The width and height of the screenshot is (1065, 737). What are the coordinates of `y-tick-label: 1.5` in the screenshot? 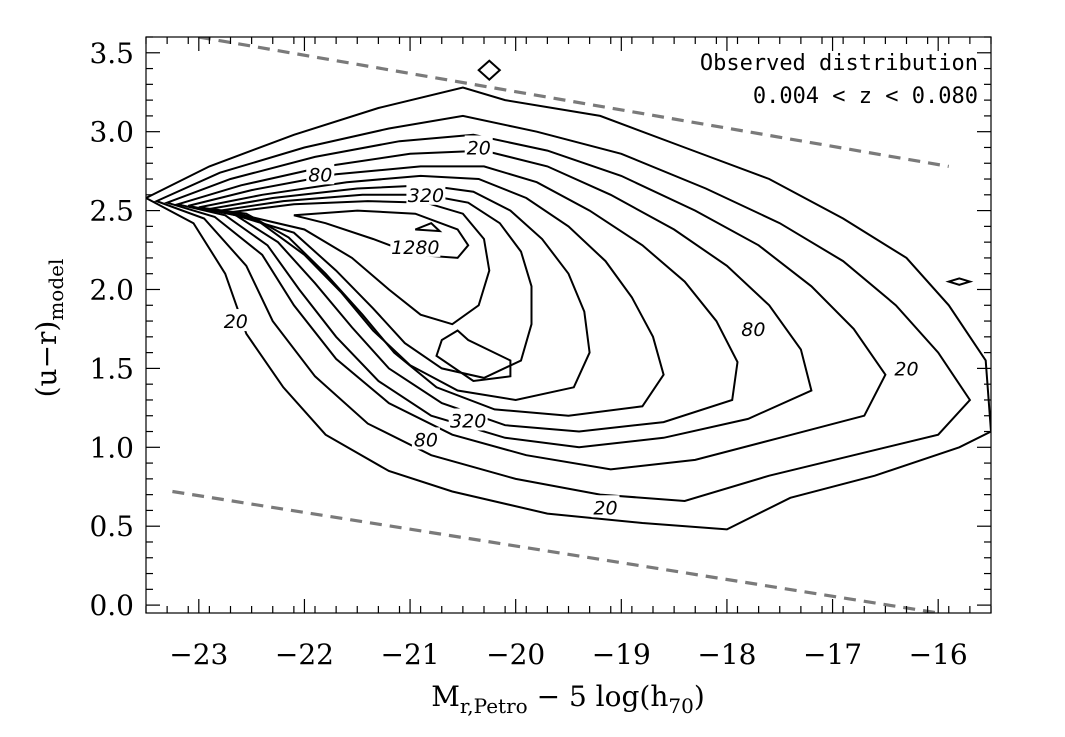 It's located at (111, 368).